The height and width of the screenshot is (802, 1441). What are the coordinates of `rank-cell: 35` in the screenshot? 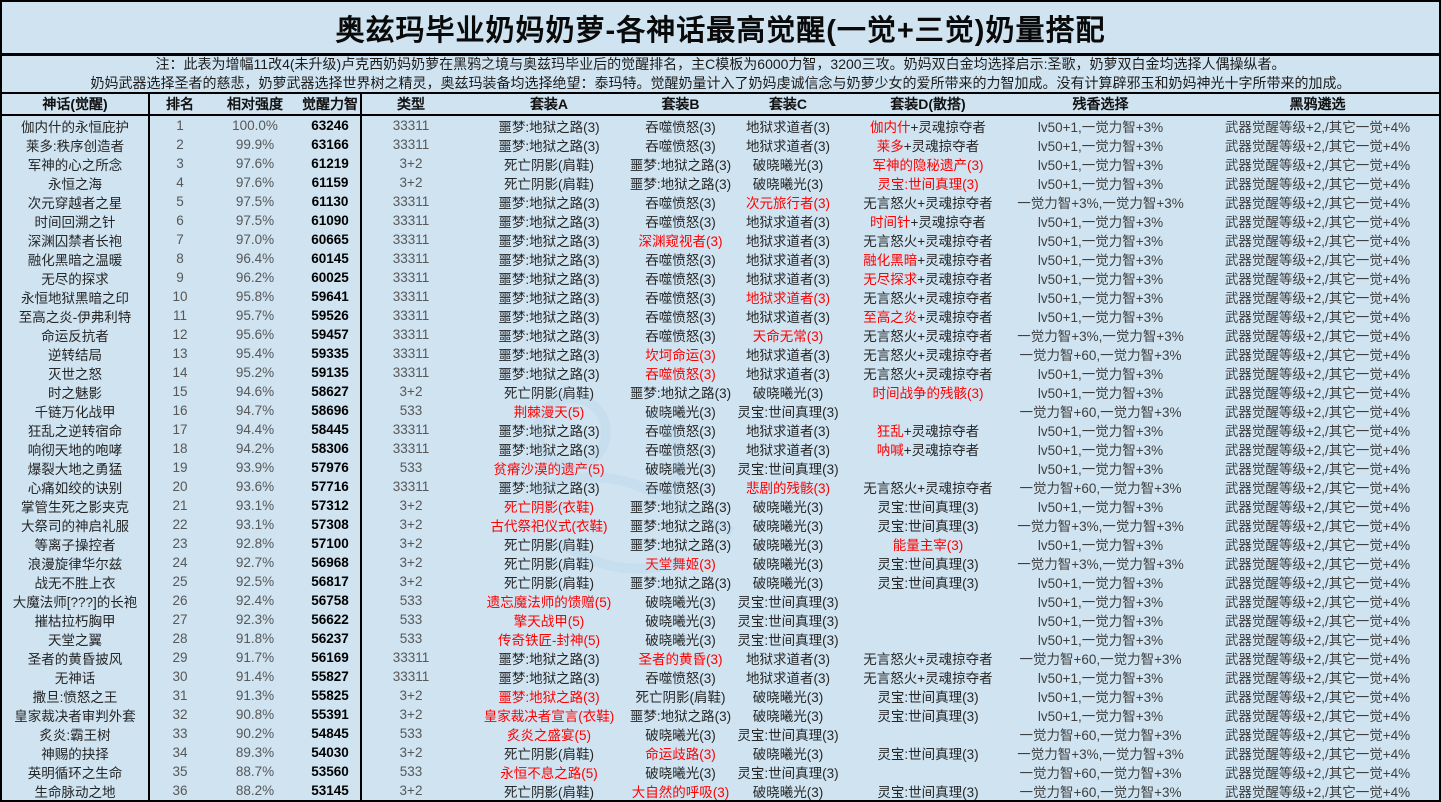 It's located at (179, 771).